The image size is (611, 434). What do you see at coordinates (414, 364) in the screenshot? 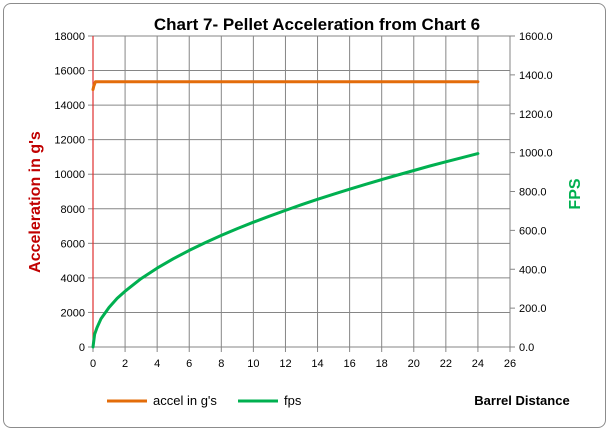
I see `x-tick-label: 20` at bounding box center [414, 364].